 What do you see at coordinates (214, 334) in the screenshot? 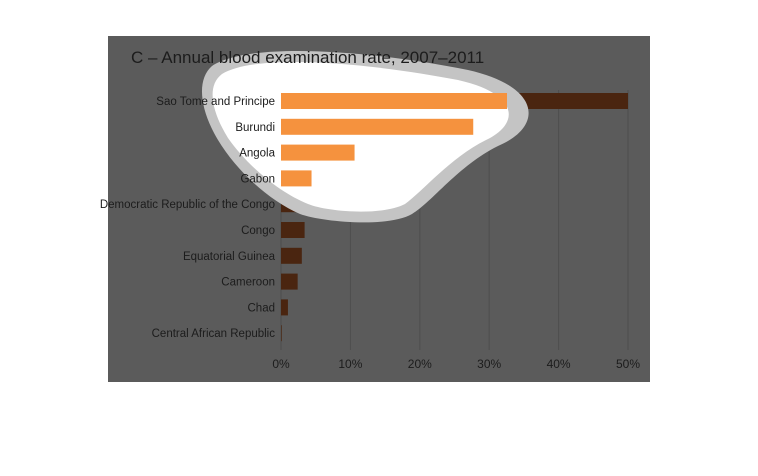
I see `category-label: Central African Republic` at bounding box center [214, 334].